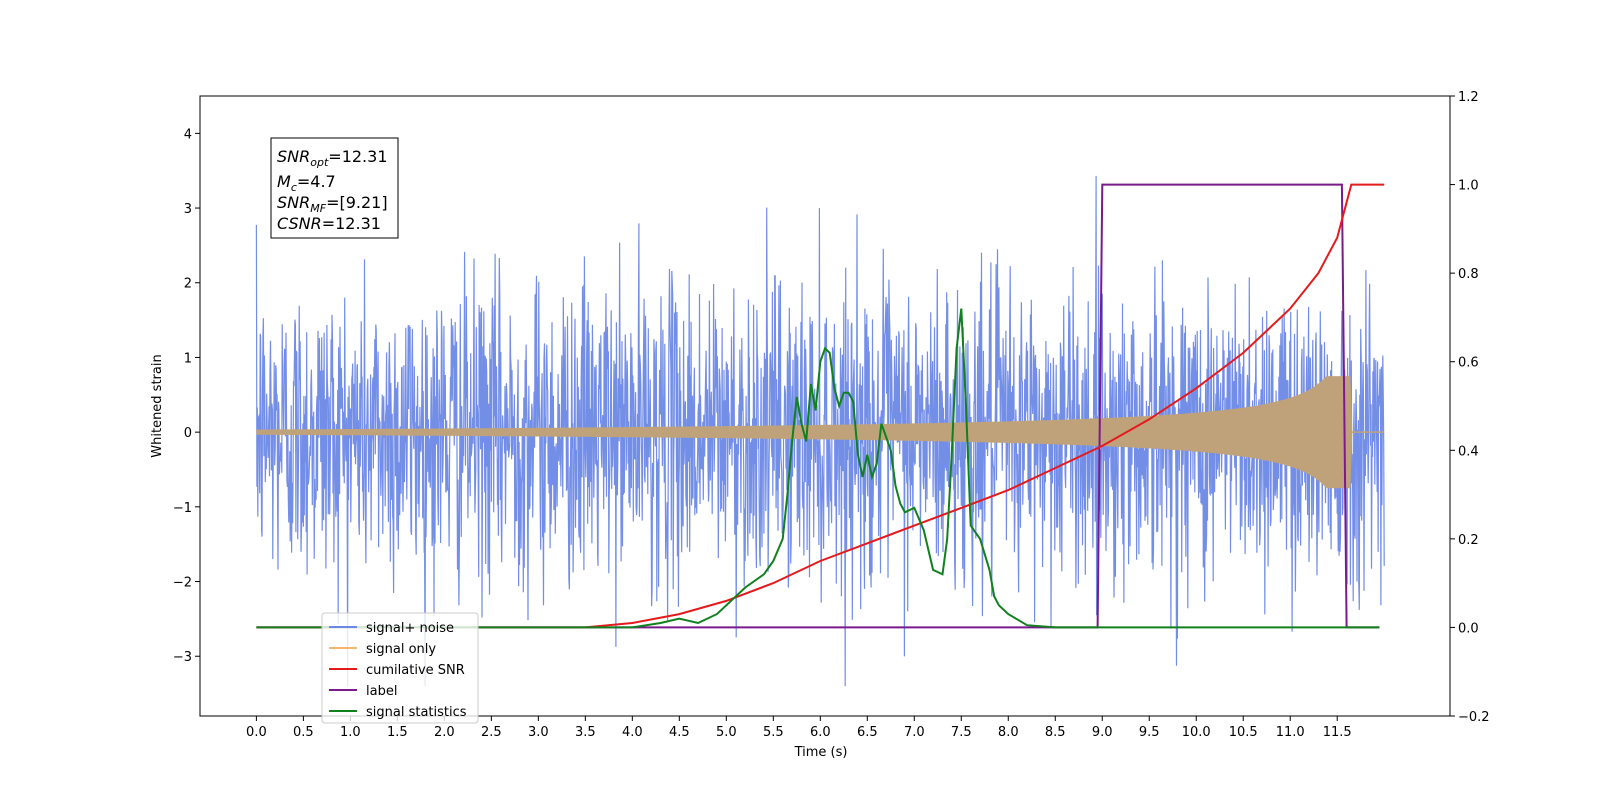 This screenshot has width=1600, height=800. Describe the element at coordinates (1102, 732) in the screenshot. I see `x-tick-label: 9.0` at that location.